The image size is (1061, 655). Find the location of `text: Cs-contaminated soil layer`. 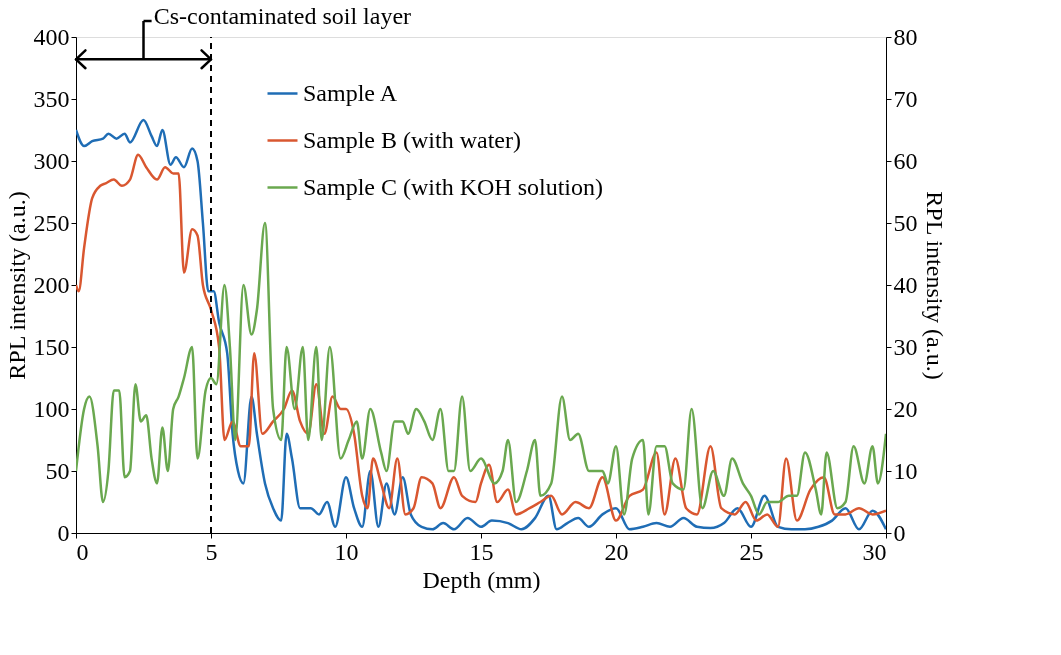

text: Cs-contaminated soil layer is located at coordinates (282, 16).